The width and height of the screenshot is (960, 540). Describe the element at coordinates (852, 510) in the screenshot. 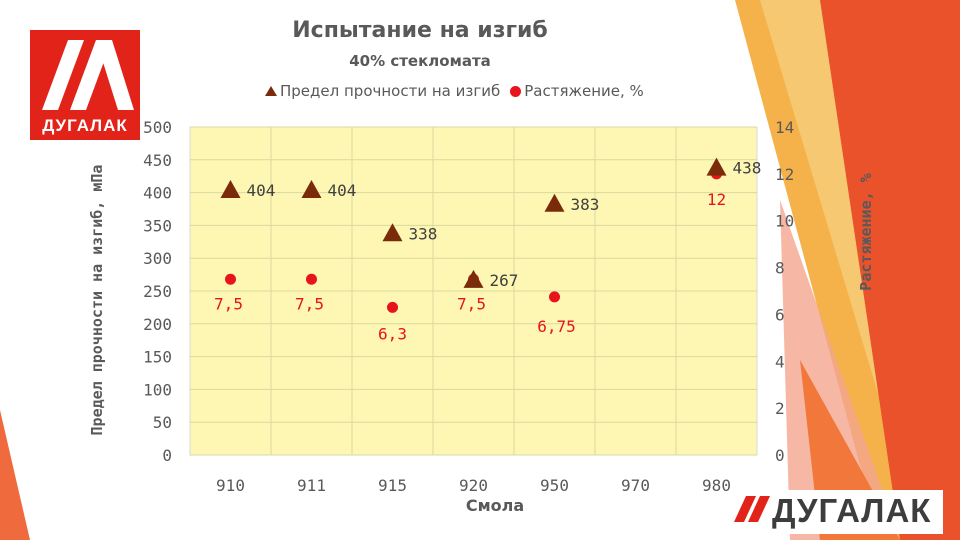

I see `logo-bottom-text: ДУГАЛАК` at that location.